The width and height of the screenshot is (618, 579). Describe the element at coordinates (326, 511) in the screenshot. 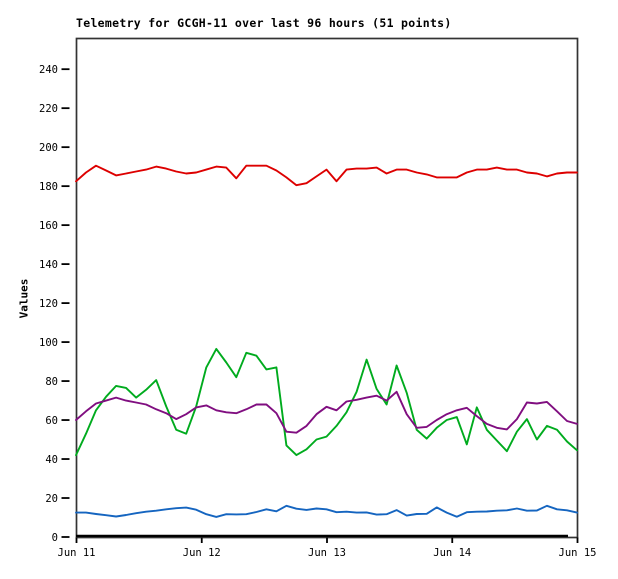

I see `series-blue-line` at that location.